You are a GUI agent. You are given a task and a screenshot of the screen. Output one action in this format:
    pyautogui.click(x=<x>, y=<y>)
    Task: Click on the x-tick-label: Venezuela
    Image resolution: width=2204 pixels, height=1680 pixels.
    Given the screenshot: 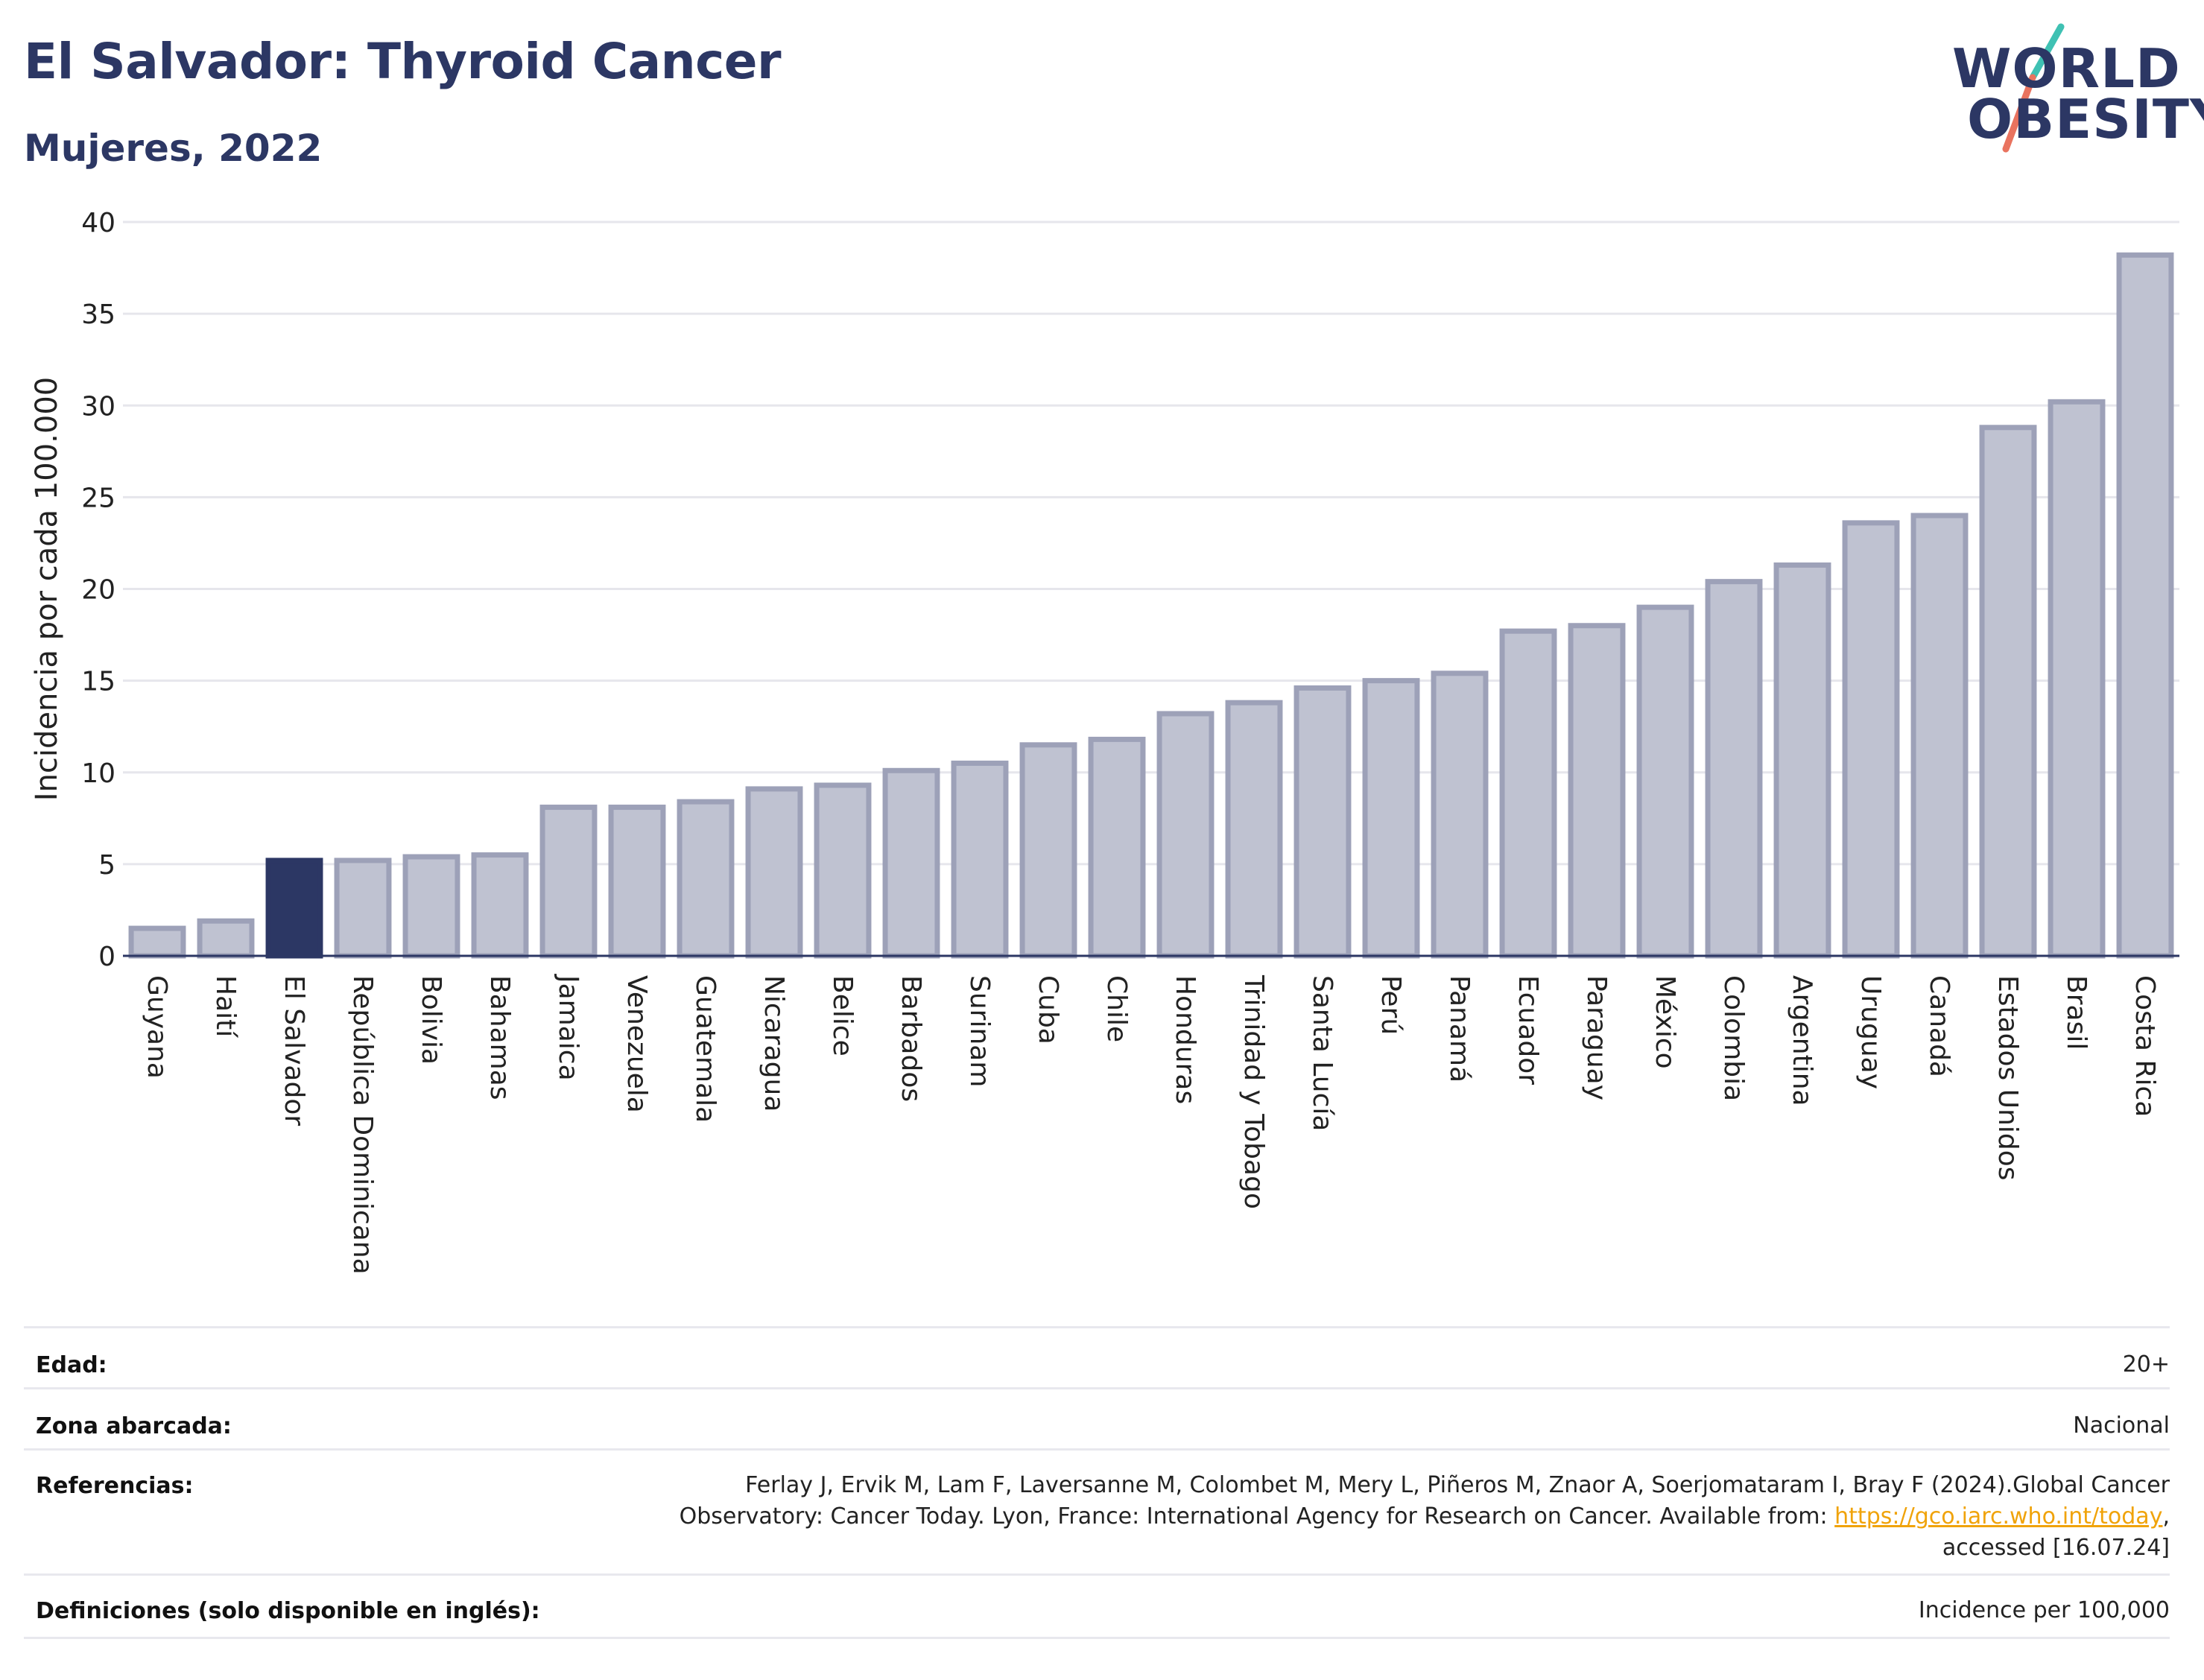 What is the action you would take?
    pyautogui.click(x=636, y=1044)
    